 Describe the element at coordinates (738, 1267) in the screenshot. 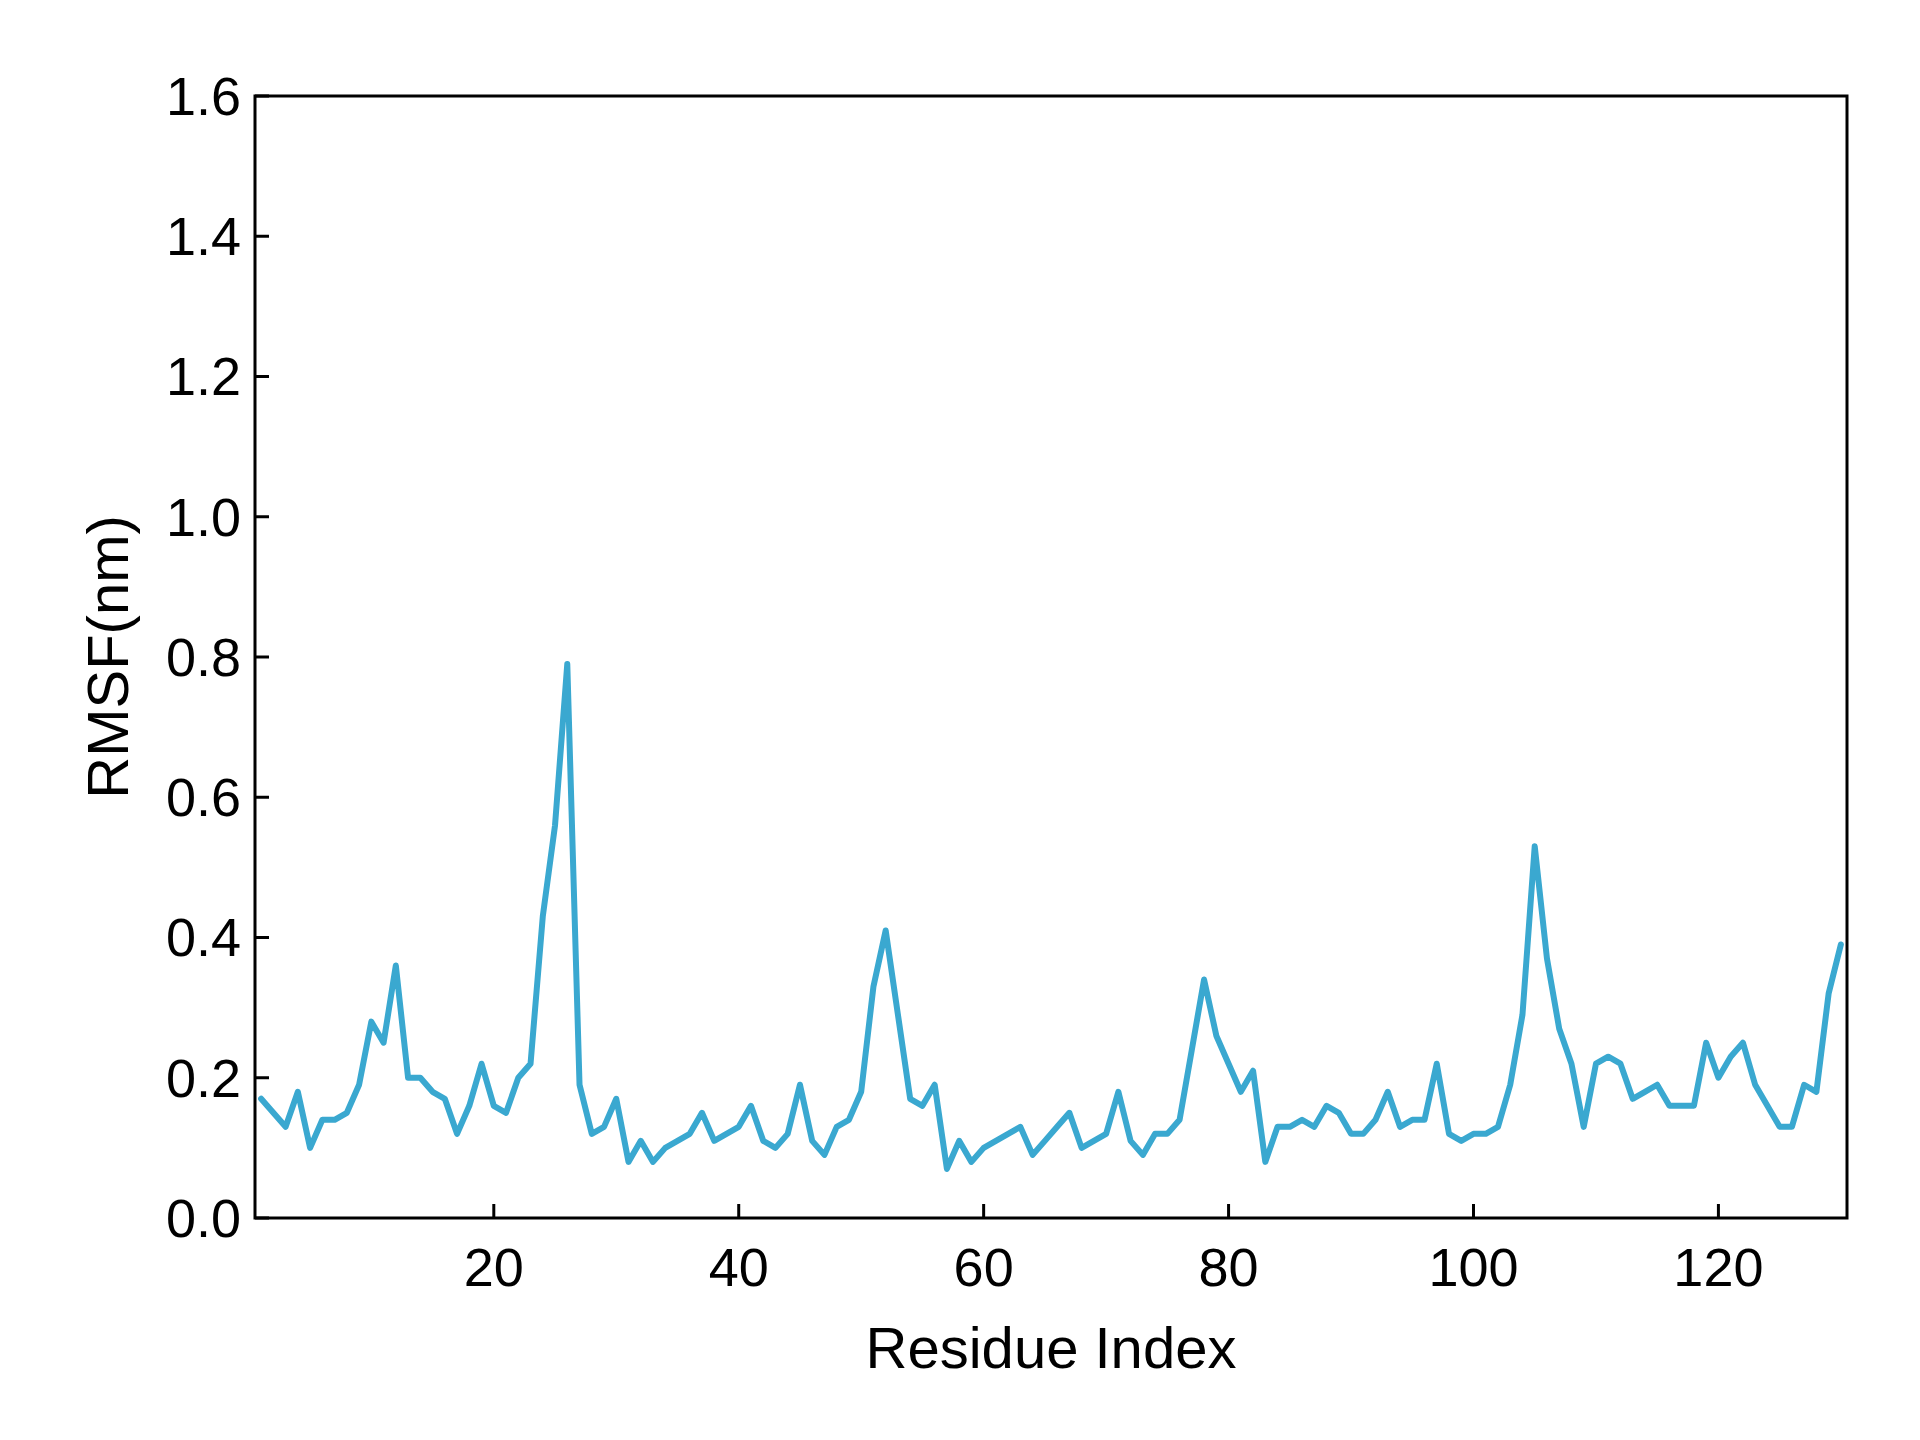

I see `x-tick-label: 40` at that location.